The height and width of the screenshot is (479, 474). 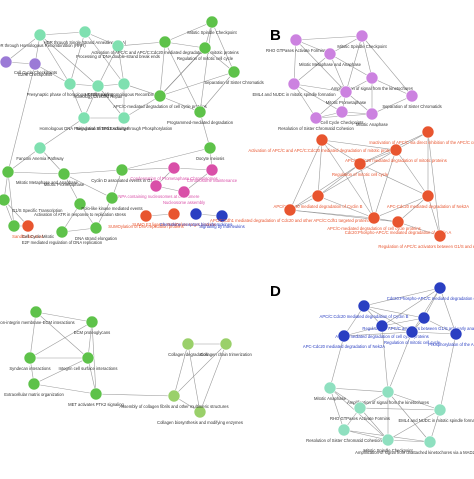 What do you see at coordinates (184, 202) in the screenshot?
I see `pathway-node-label: Nucleosome assembly` at bounding box center [184, 202].